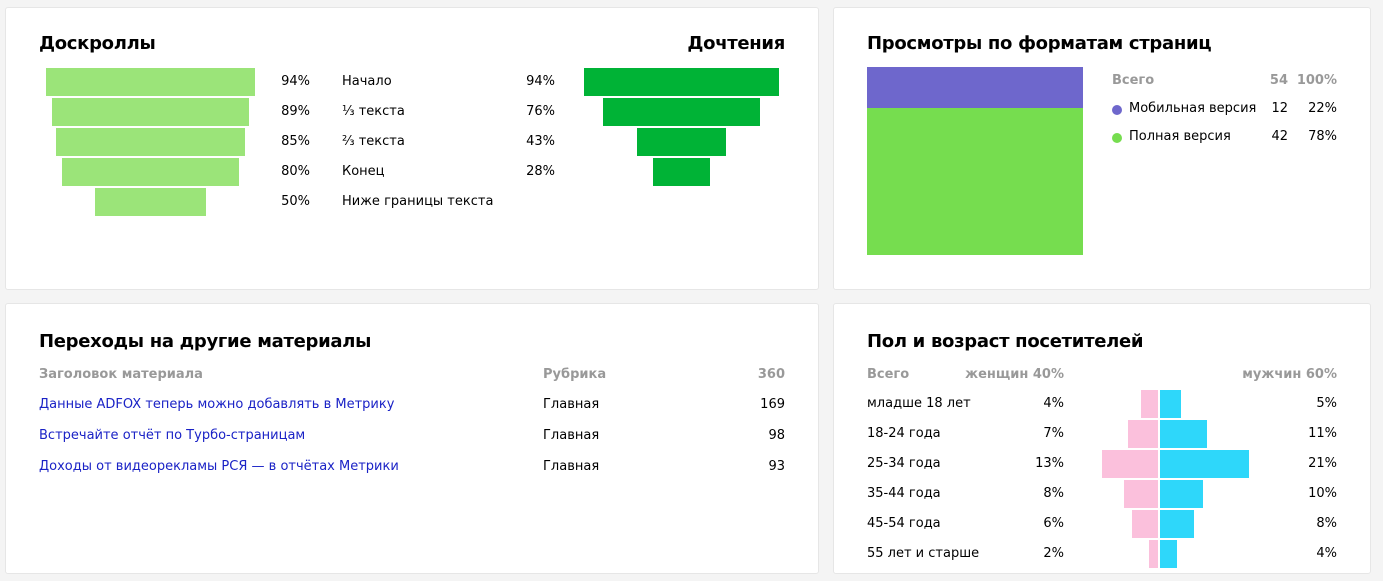 The height and width of the screenshot is (581, 1383). I want to click on scroll-percent: 94%, so click(295, 81).